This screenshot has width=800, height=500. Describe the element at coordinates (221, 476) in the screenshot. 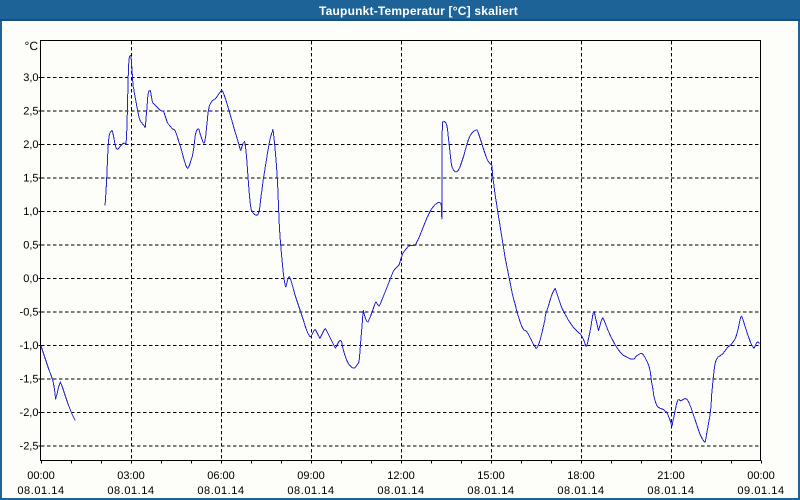

I see `svg-text: 06:00` at that location.